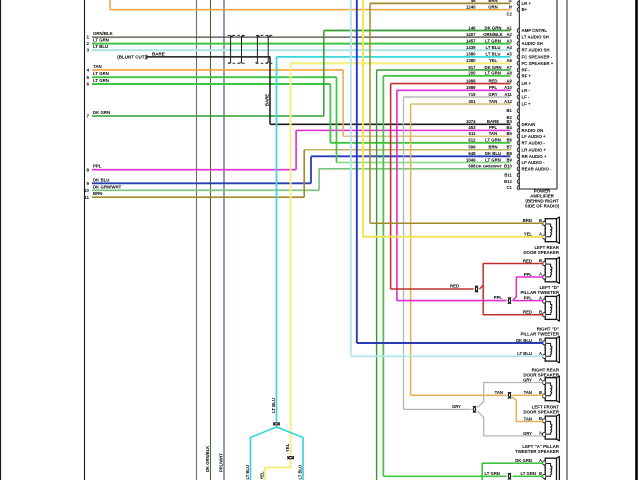  What do you see at coordinates (472, 73) in the screenshot?
I see `svg-text: 200` at bounding box center [472, 73].